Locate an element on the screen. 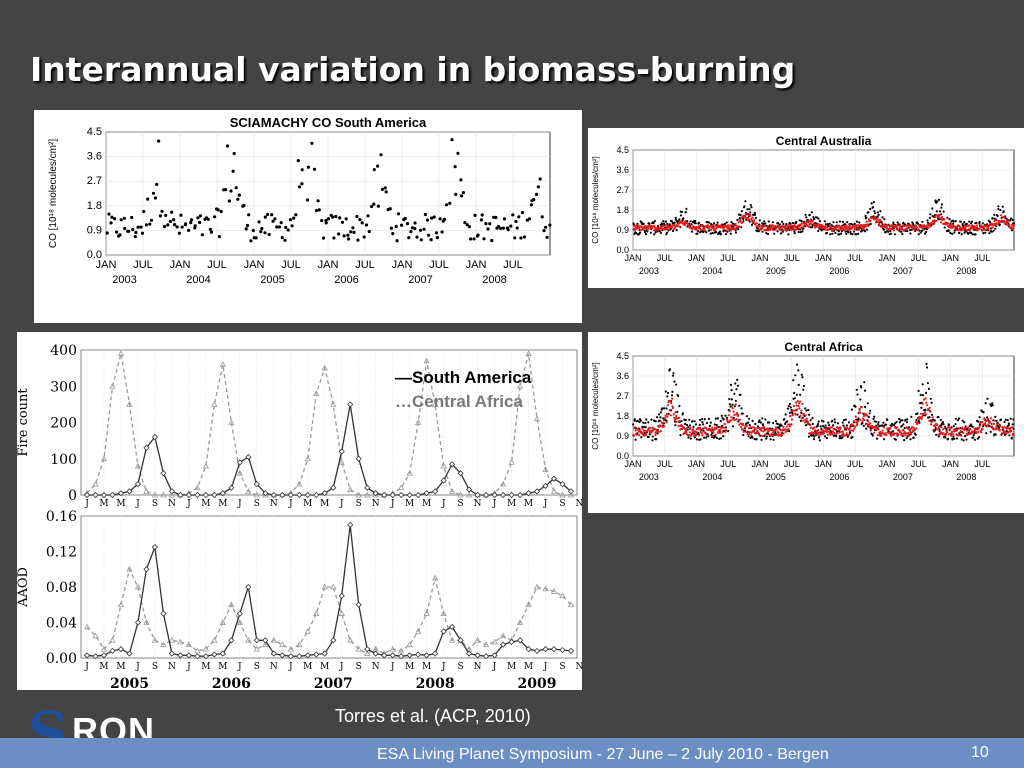  month-label: S is located at coordinates (257, 667).